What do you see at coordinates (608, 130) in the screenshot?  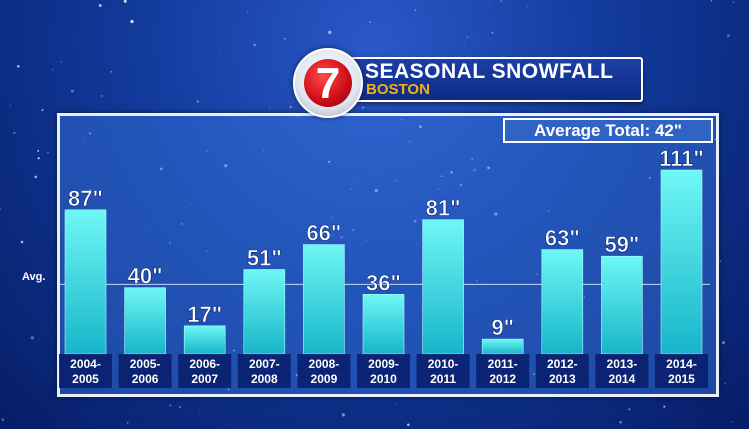 I see `average-total-label: Average Total: 42"` at bounding box center [608, 130].